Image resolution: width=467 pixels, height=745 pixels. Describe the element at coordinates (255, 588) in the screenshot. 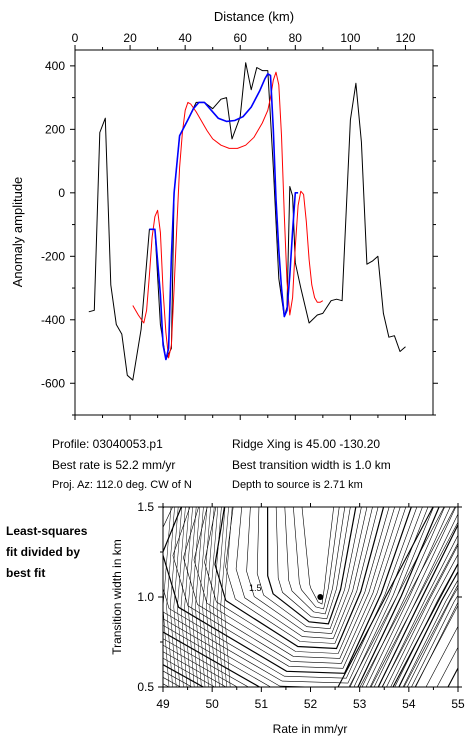

I see `contour-level-label: 1.5` at that location.